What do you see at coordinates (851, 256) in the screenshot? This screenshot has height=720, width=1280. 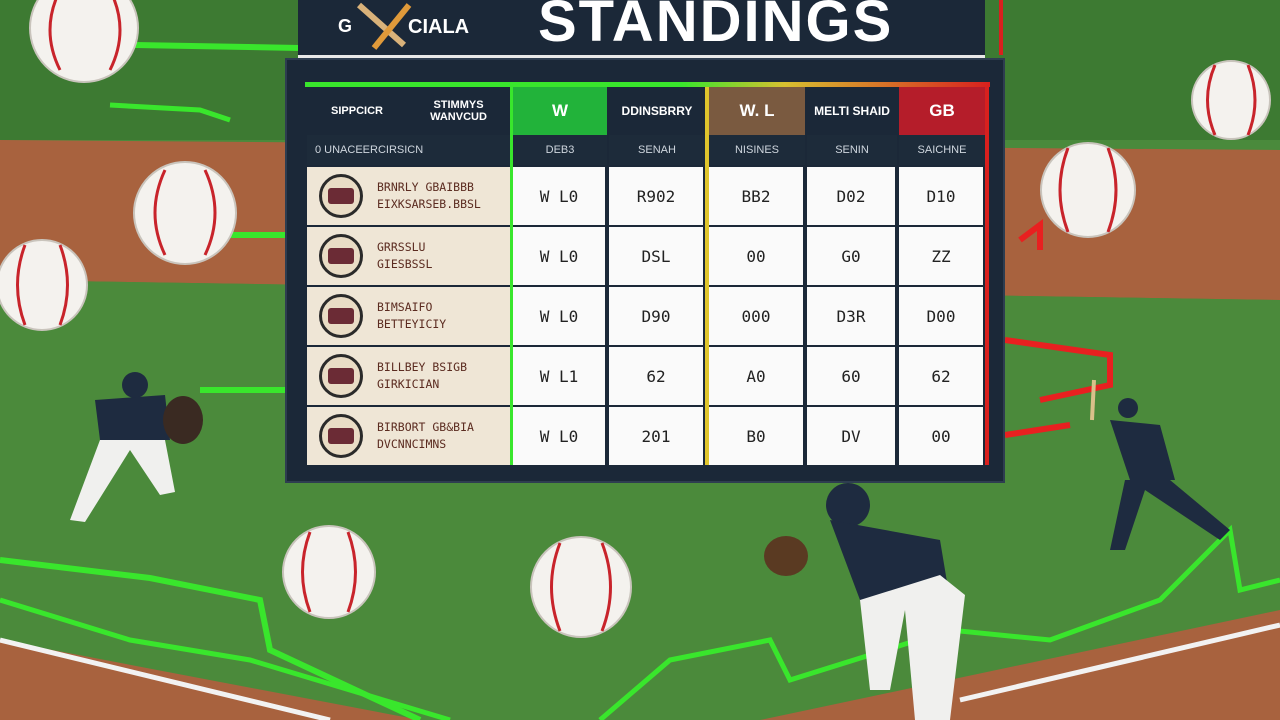 I see `stat-cell: G0` at bounding box center [851, 256].